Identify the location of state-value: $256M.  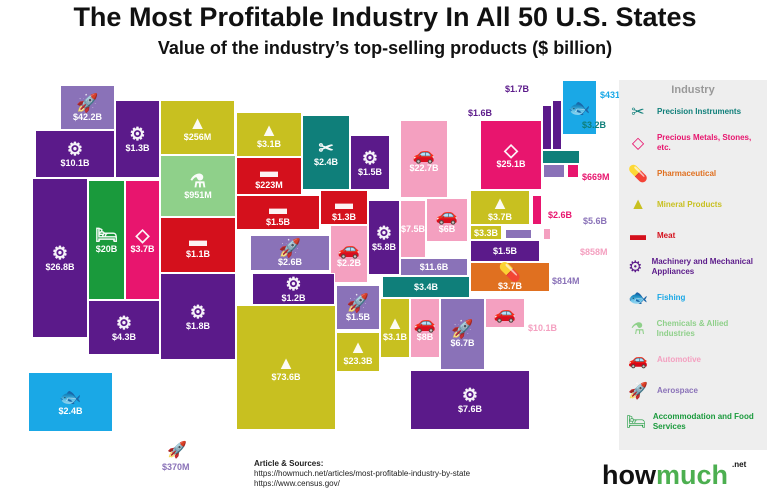
(197, 136).